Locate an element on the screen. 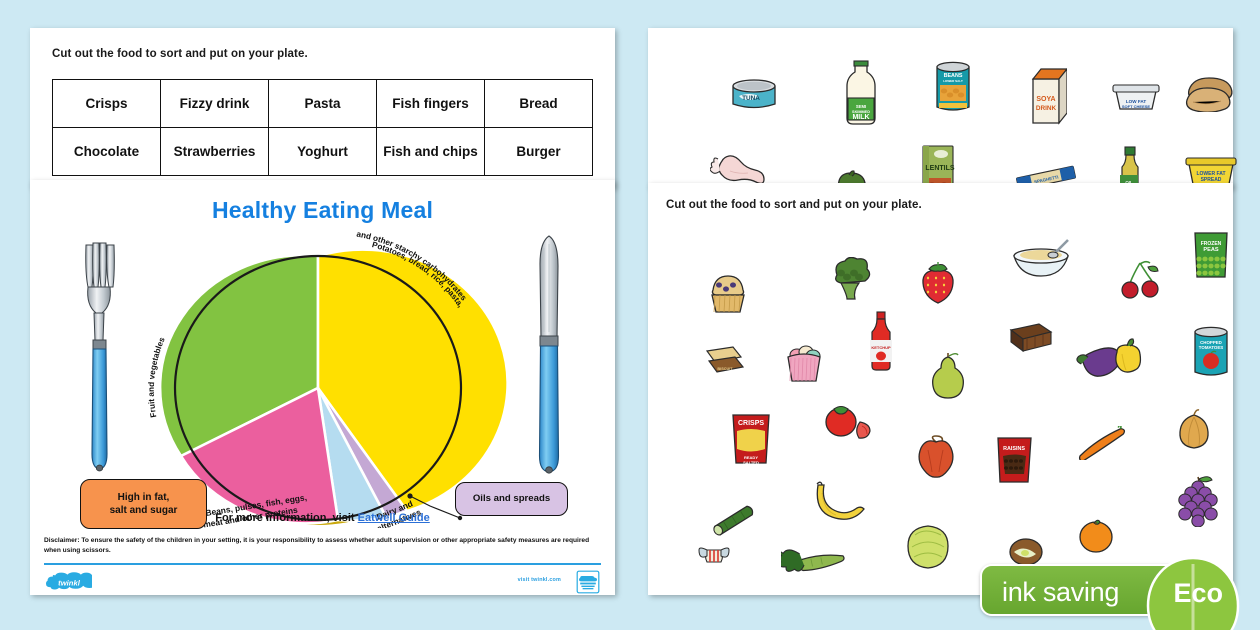  table-cell: Yoghurt is located at coordinates (322, 151).